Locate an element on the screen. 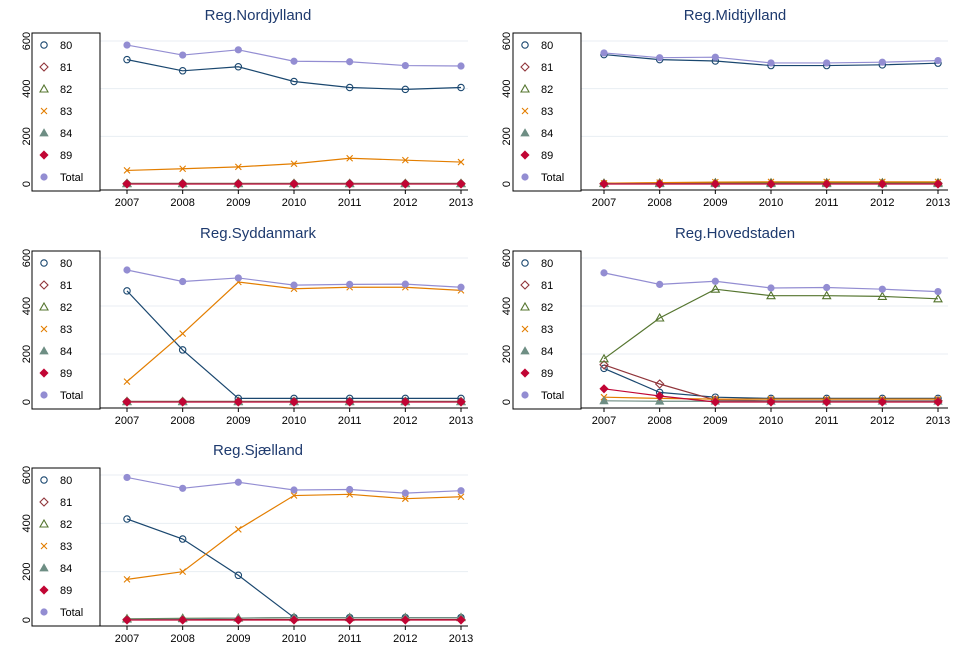 This screenshot has width=955, height=657. series-Total is located at coordinates (294, 279).